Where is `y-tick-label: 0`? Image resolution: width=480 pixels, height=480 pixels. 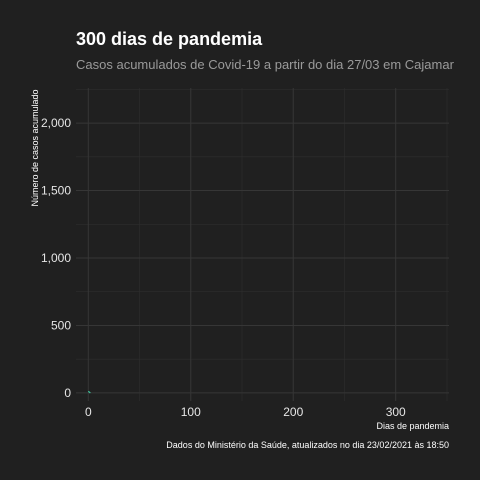 y-tick-label: 0 is located at coordinates (67, 393).